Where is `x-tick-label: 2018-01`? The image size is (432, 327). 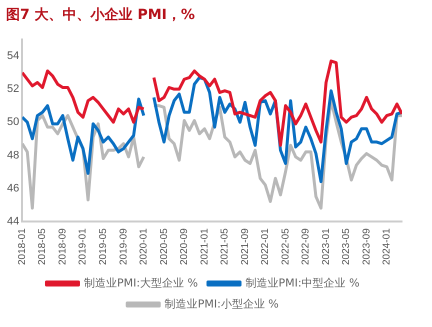
x-tick-label: 2018-01 is located at coordinates (22, 247).